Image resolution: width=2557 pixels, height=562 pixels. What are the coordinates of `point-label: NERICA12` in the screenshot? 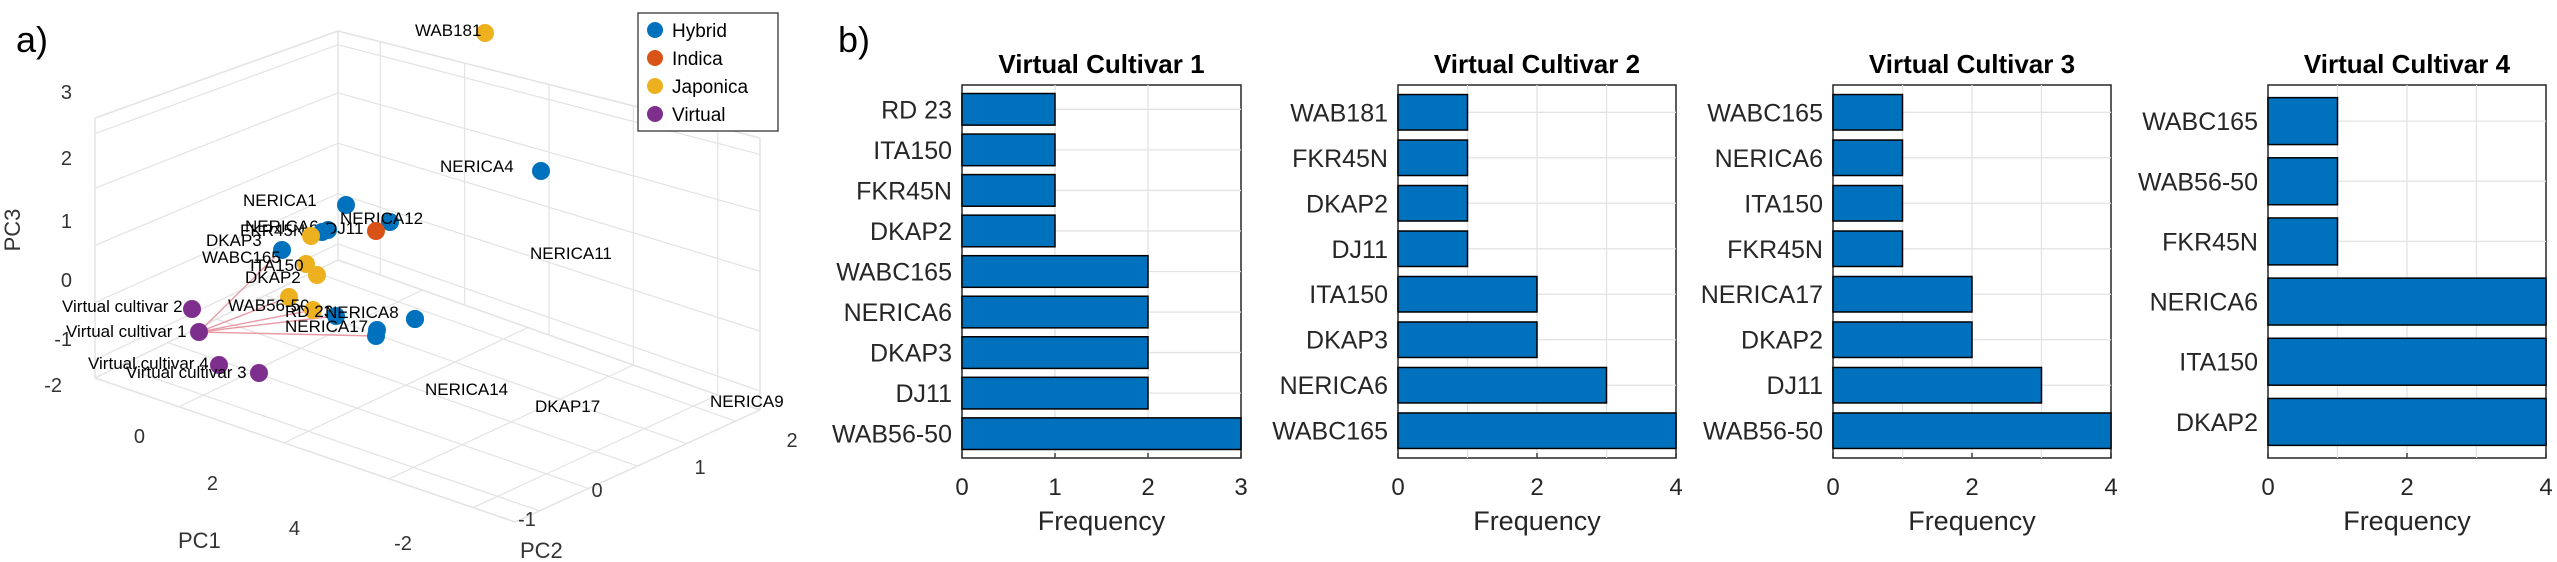 It's located at (381, 218).